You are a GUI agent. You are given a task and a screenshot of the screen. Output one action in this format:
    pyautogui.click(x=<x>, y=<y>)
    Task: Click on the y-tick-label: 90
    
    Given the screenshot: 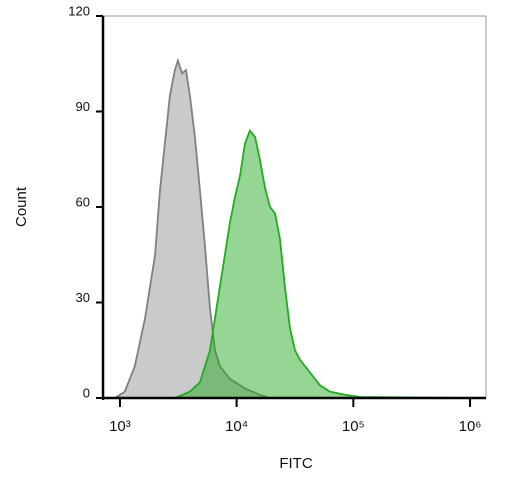 What is the action you would take?
    pyautogui.click(x=83, y=106)
    